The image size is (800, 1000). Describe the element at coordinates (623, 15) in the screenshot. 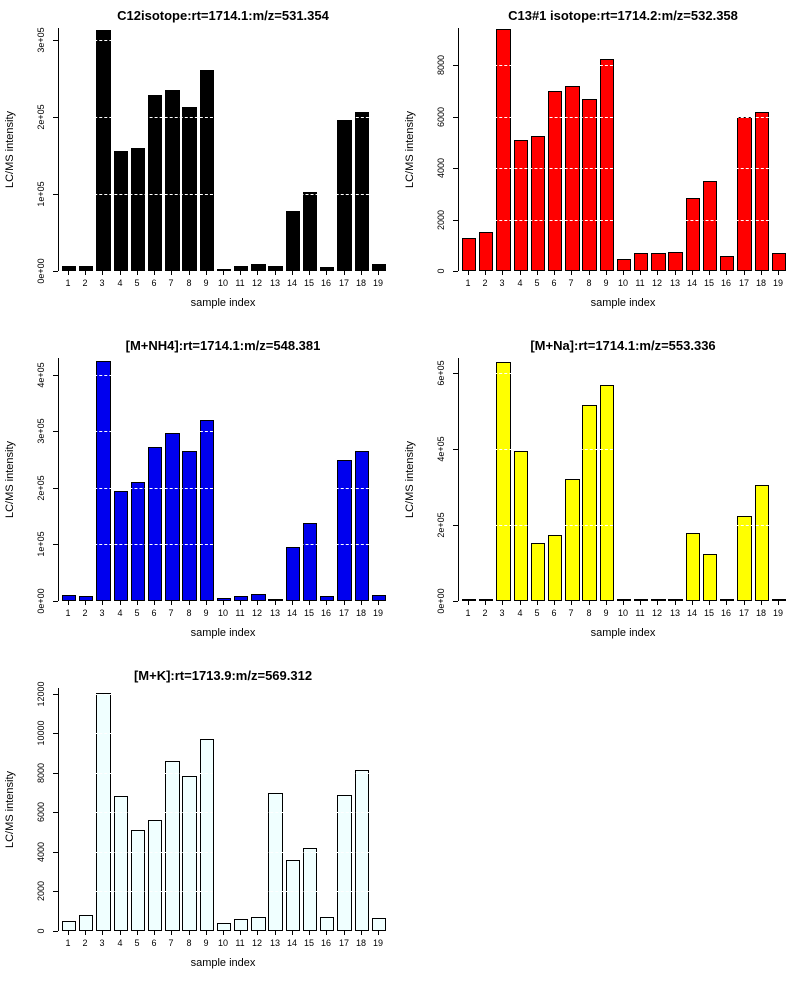

I see `chart-title: C13#1 isotope:rt=1714.2:m/z=532.358` at that location.